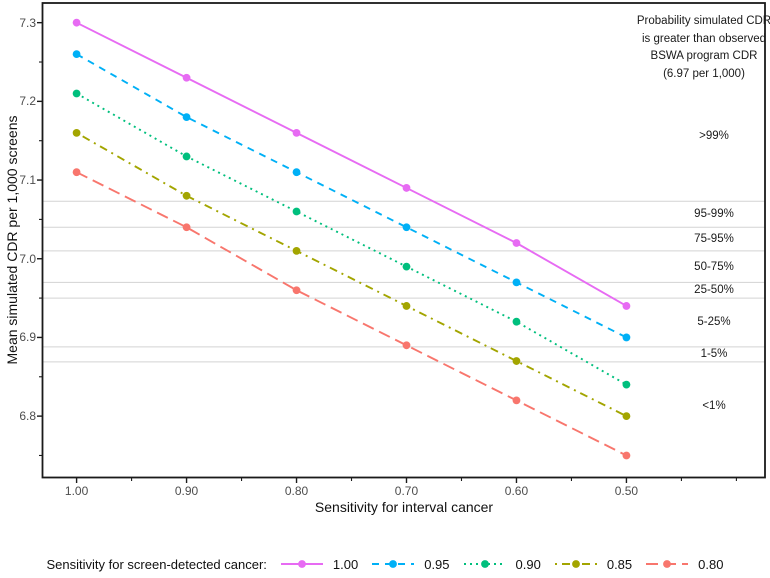 The width and height of the screenshot is (770, 578). I want to click on data-point-0.95-0.80, so click(296, 172).